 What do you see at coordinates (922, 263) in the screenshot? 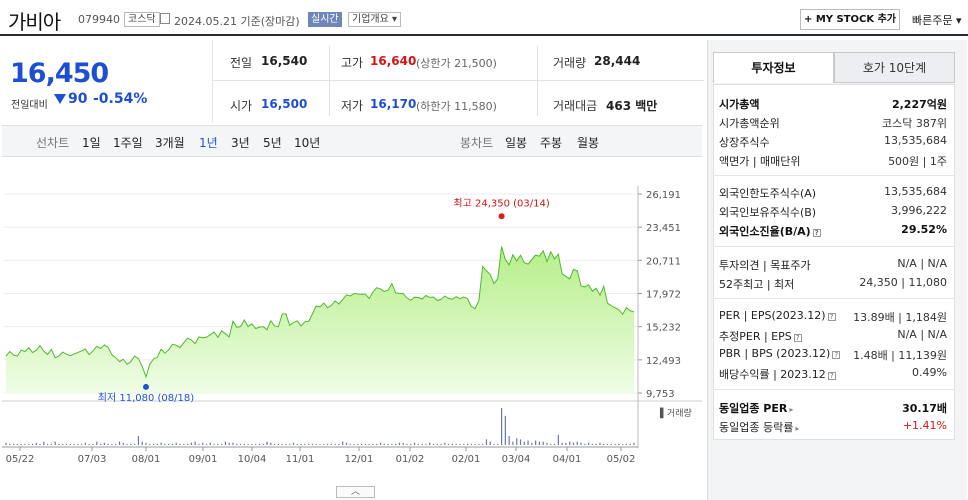
I see `opinion-value: N/A | N/A` at bounding box center [922, 263].